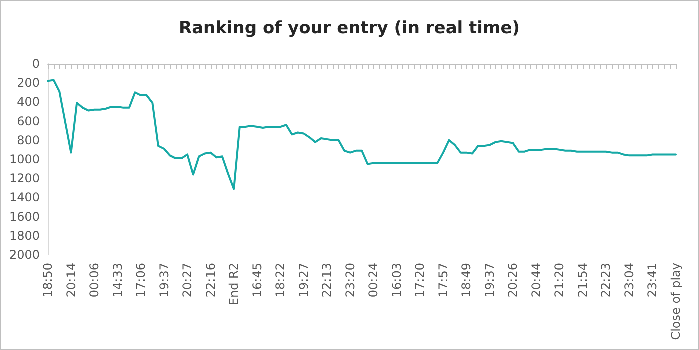  Describe the element at coordinates (420, 280) in the screenshot. I see `x-tick-label: 17:20` at that location.